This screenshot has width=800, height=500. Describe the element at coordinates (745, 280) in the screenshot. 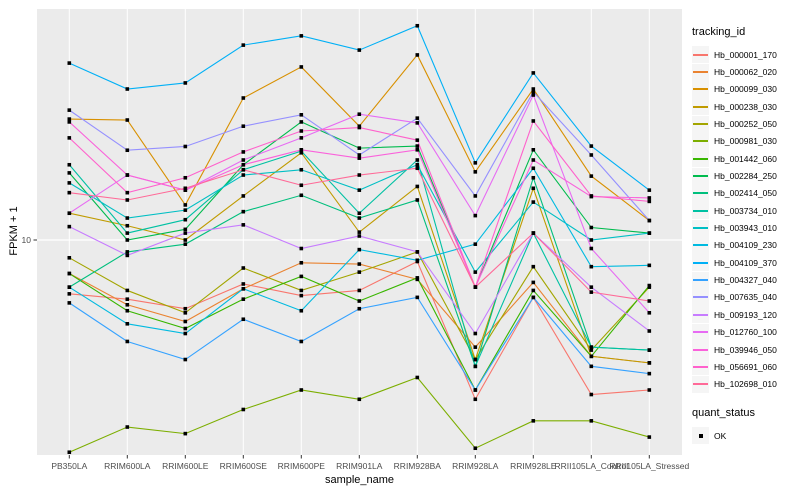

I see `legend-entry: Hb_004327_040` at that location.